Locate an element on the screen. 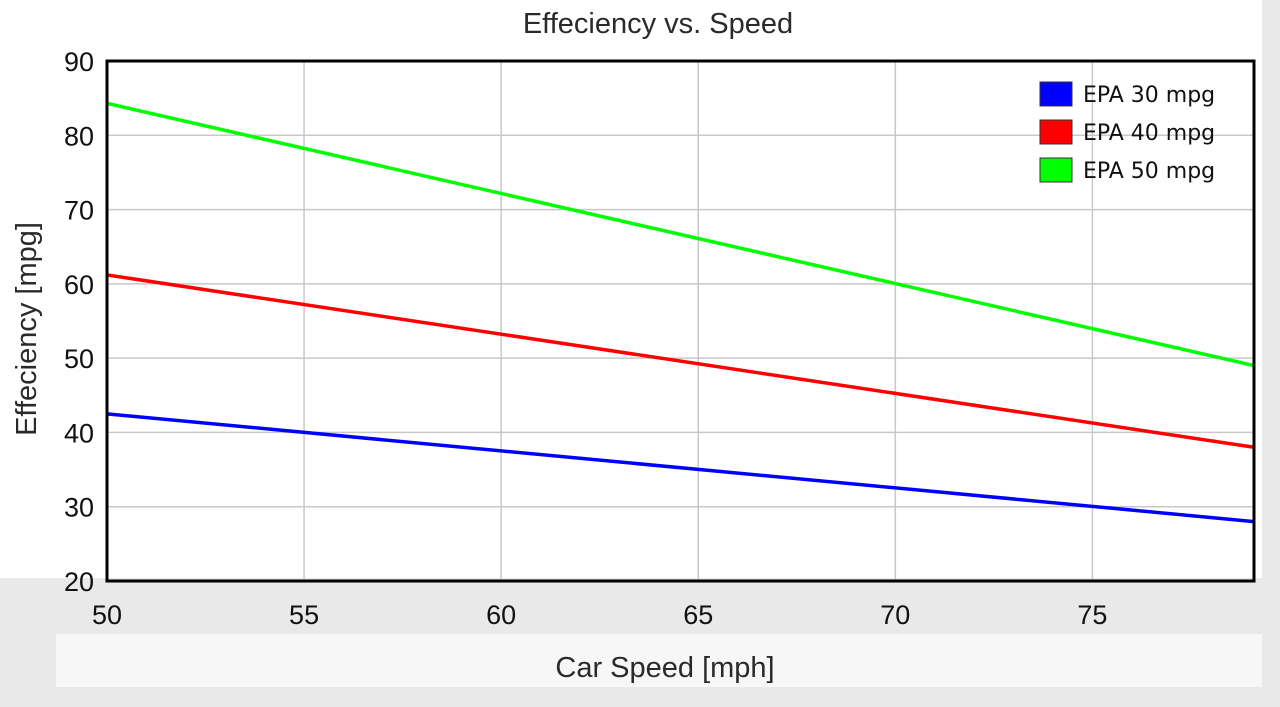 This screenshot has height=707, width=1280. y-tick-label: 70 is located at coordinates (79, 211).